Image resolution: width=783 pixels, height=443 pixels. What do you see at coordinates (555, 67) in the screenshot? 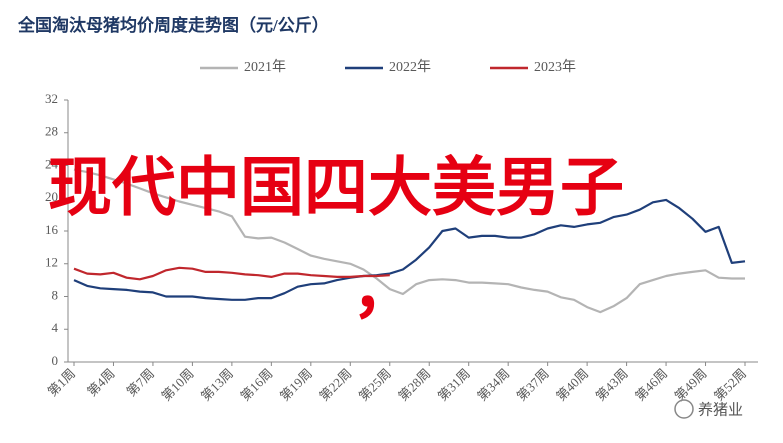
I see `legend-label: 2023年` at bounding box center [555, 67].